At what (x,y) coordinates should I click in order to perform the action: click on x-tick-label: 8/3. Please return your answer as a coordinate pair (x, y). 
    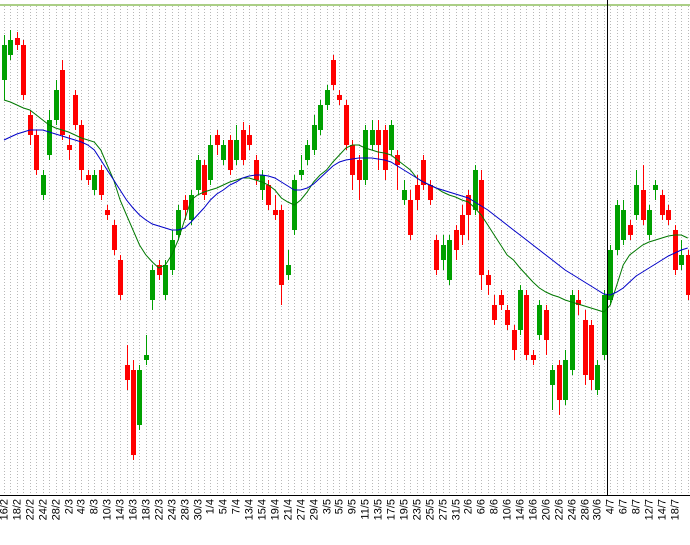
    Looking at the image, I should click on (94, 506).